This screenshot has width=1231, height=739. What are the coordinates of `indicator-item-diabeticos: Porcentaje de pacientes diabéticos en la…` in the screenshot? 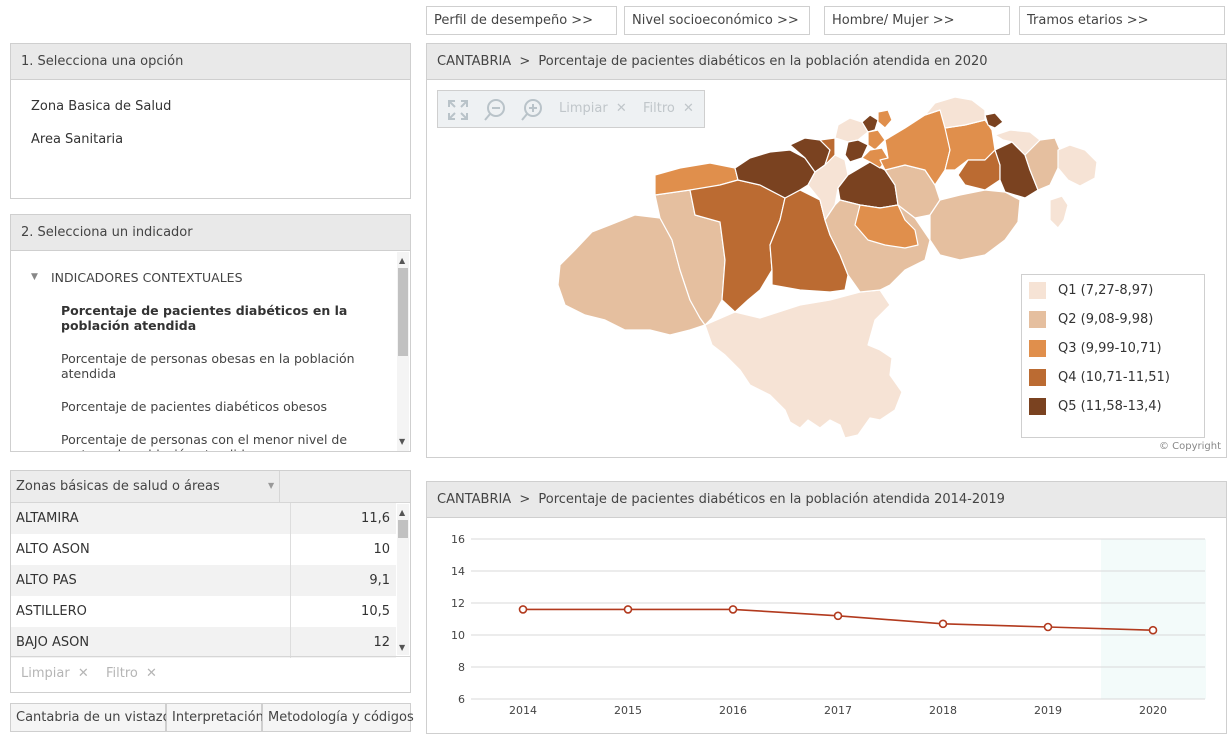 It's located at (204, 318).